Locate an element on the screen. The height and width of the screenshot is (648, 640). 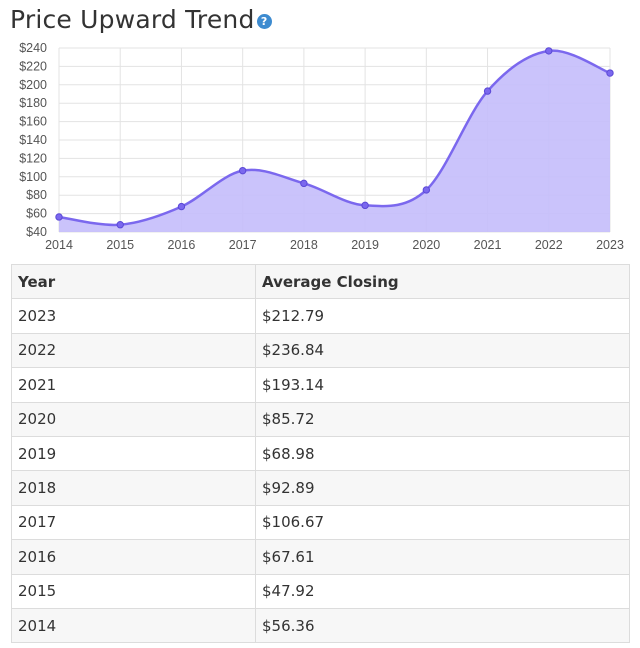
x-tick-label: 2022 is located at coordinates (549, 245).